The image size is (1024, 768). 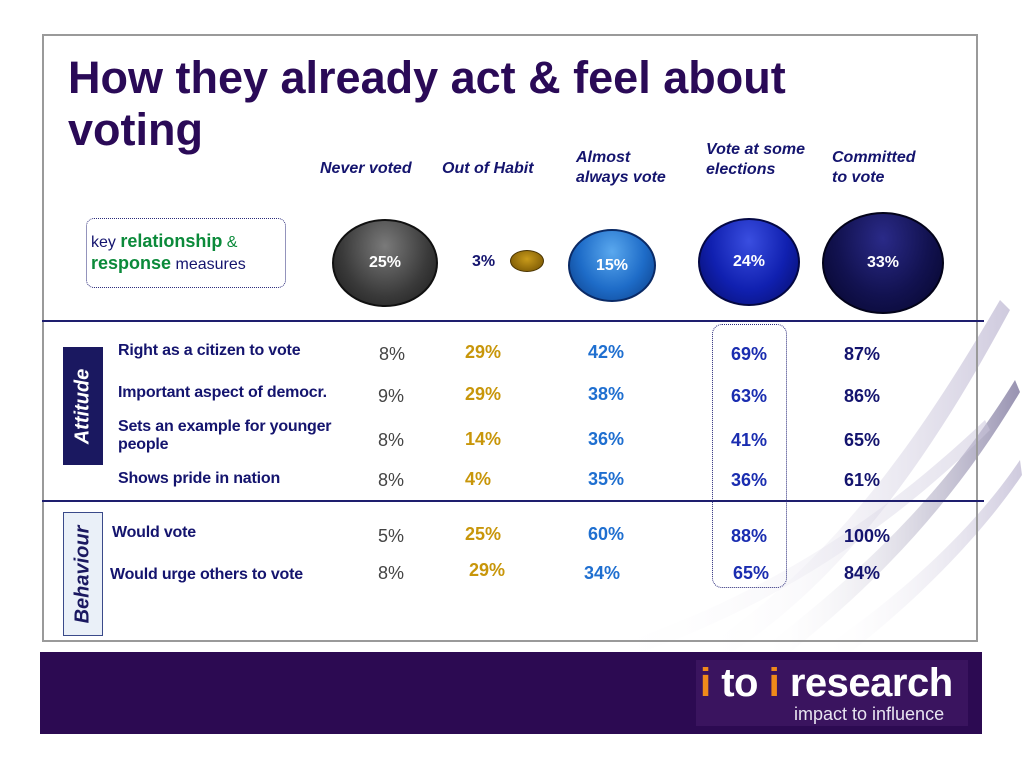 I want to click on value-out-of-habit: 4%, so click(x=478, y=479).